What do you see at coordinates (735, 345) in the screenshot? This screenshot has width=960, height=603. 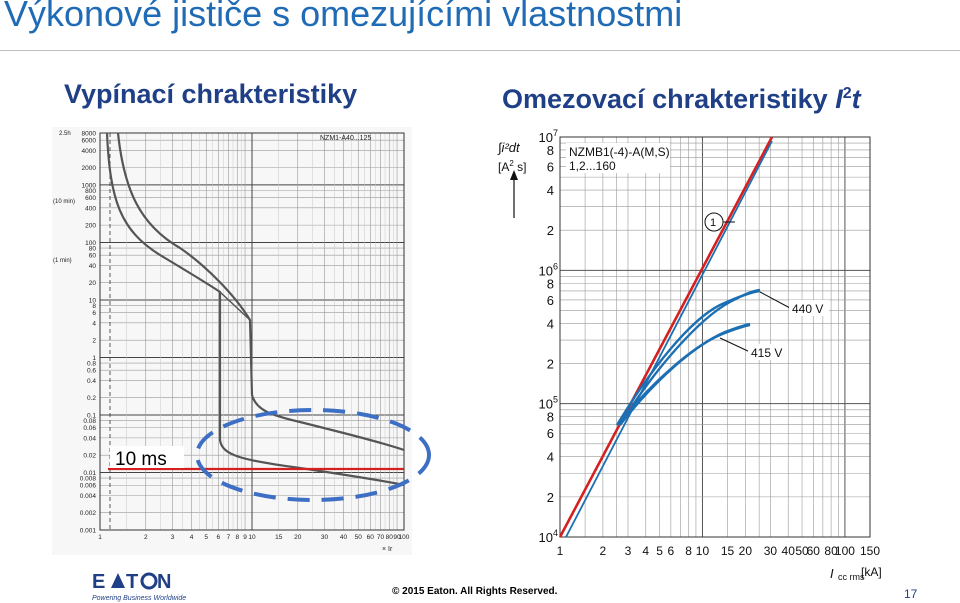 I see `leader-415v` at bounding box center [735, 345].